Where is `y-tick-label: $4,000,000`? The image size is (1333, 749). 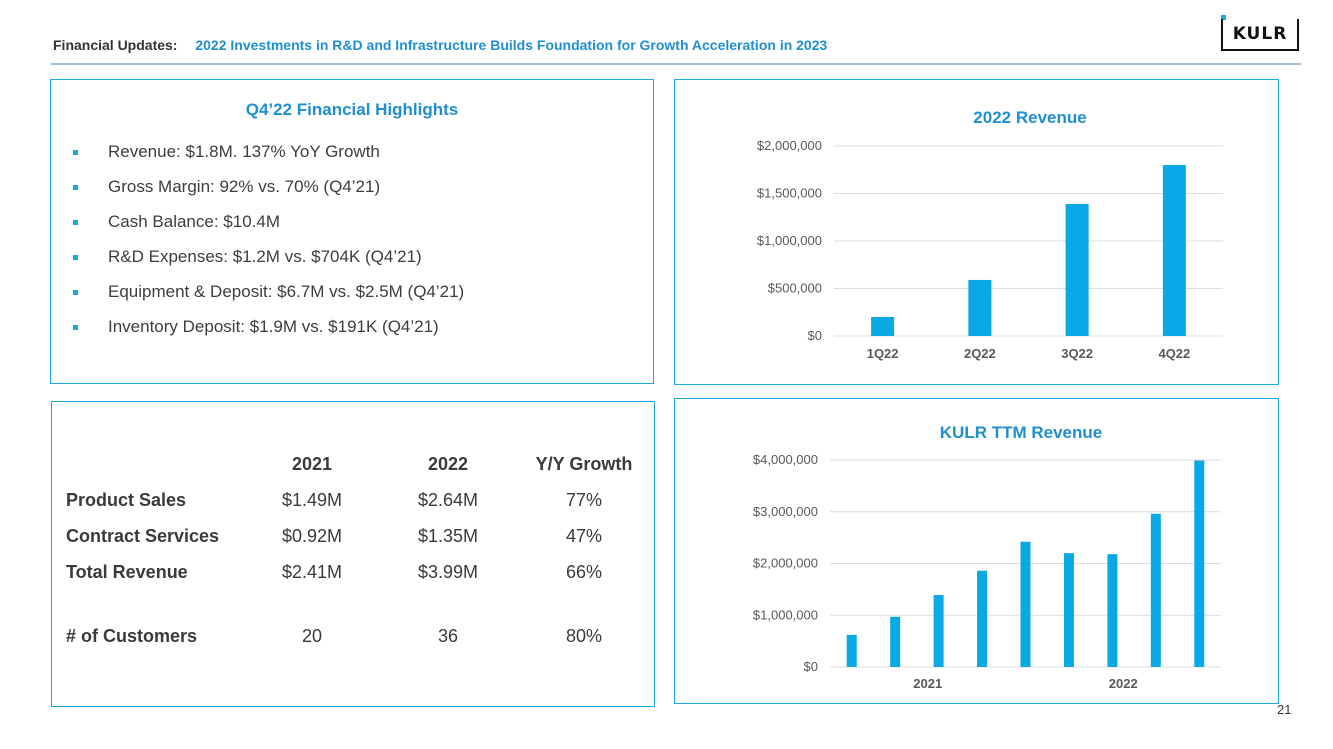
y-tick-label: $4,000,000 is located at coordinates (785, 459).